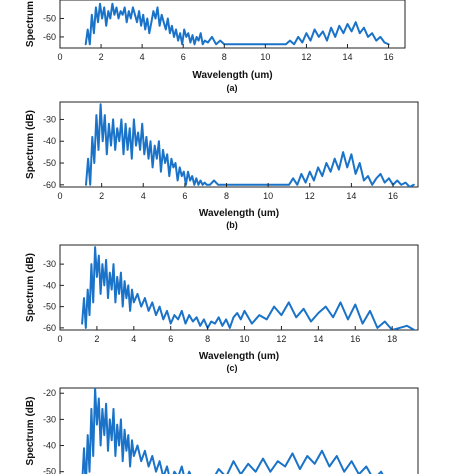  I want to click on panel-caption: (b), so click(232, 225).